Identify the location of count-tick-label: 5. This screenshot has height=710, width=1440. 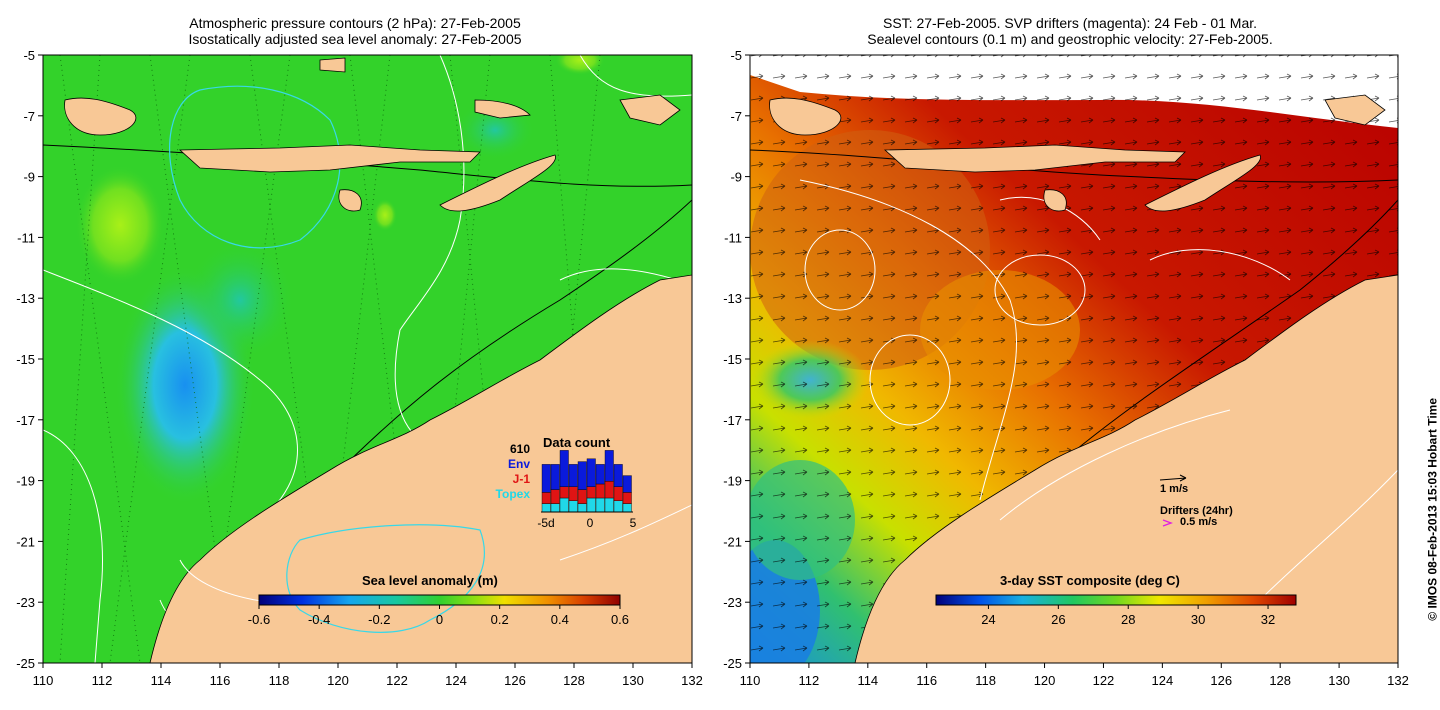
(633, 523).